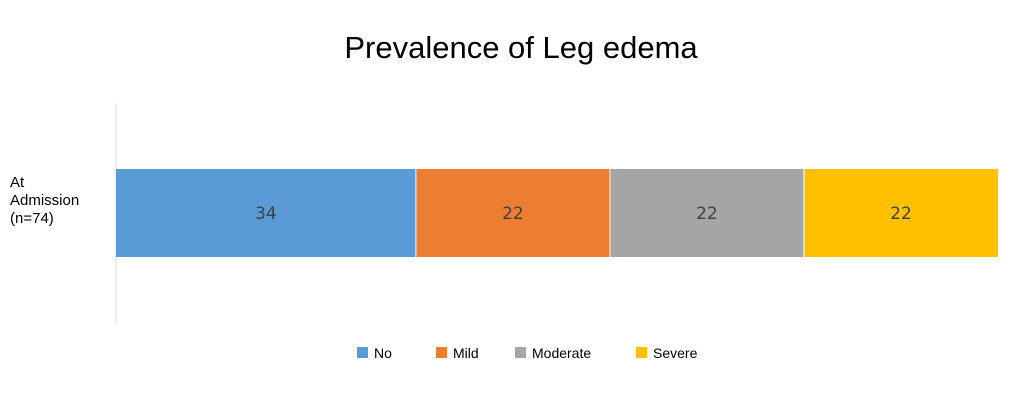  I want to click on legend-item-moderate: Moderate, so click(553, 353).